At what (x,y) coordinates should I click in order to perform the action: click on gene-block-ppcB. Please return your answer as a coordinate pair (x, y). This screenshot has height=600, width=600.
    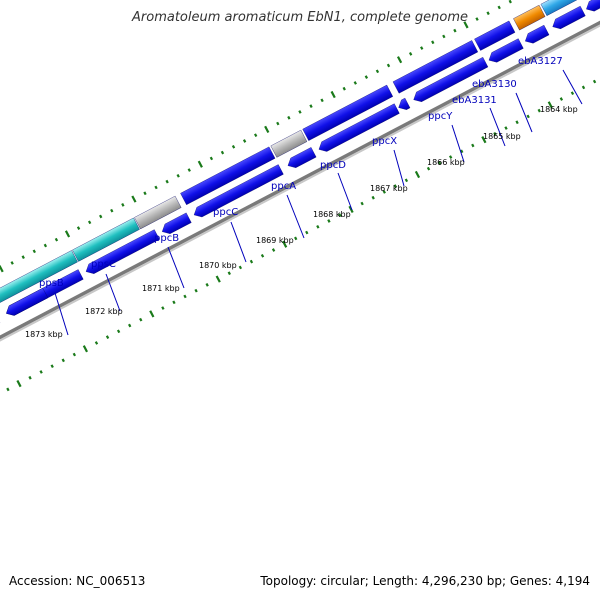
    Looking at the image, I should click on (228, 175).